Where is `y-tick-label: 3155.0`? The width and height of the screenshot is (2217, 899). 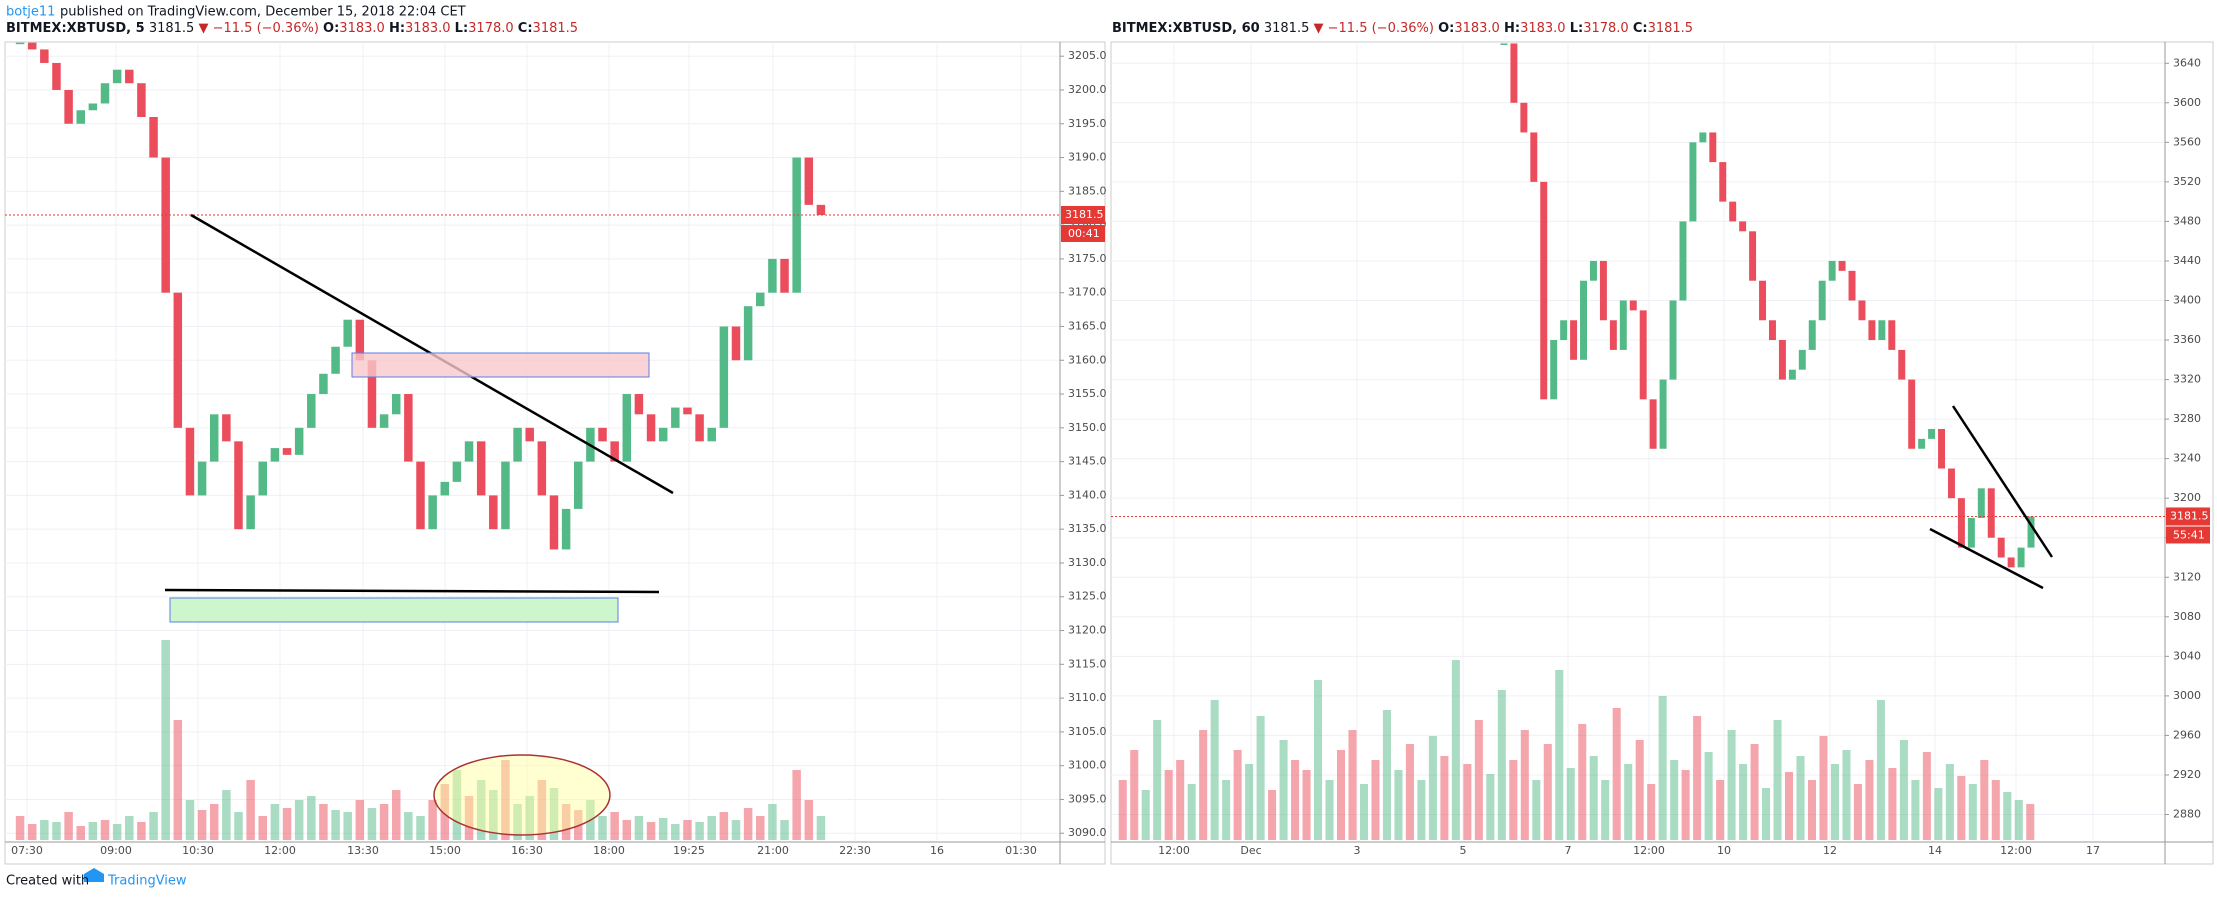
y-tick-label: 3155.0 is located at coordinates (1087, 393).